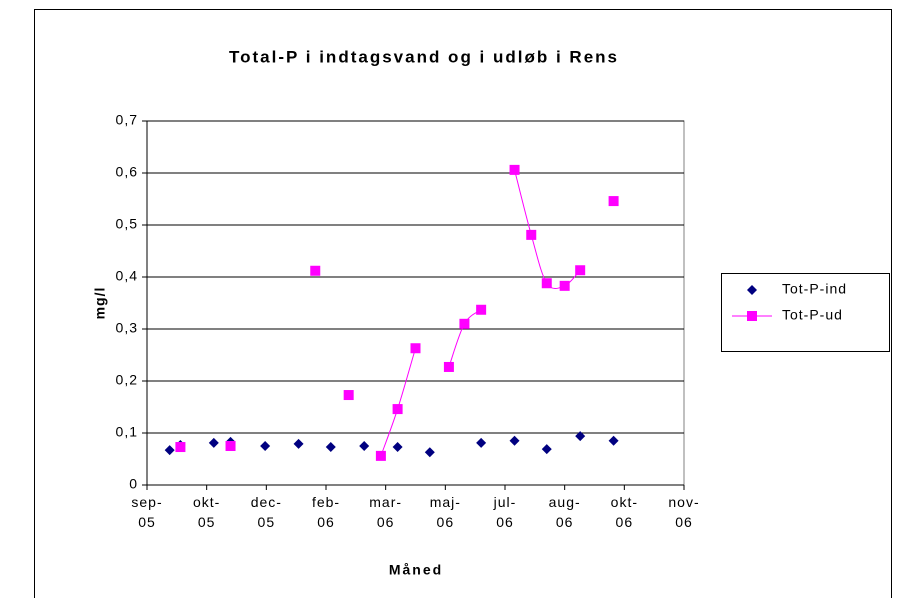 The image size is (909, 598). Describe the element at coordinates (133, 484) in the screenshot. I see `y-tick-label: 0` at that location.